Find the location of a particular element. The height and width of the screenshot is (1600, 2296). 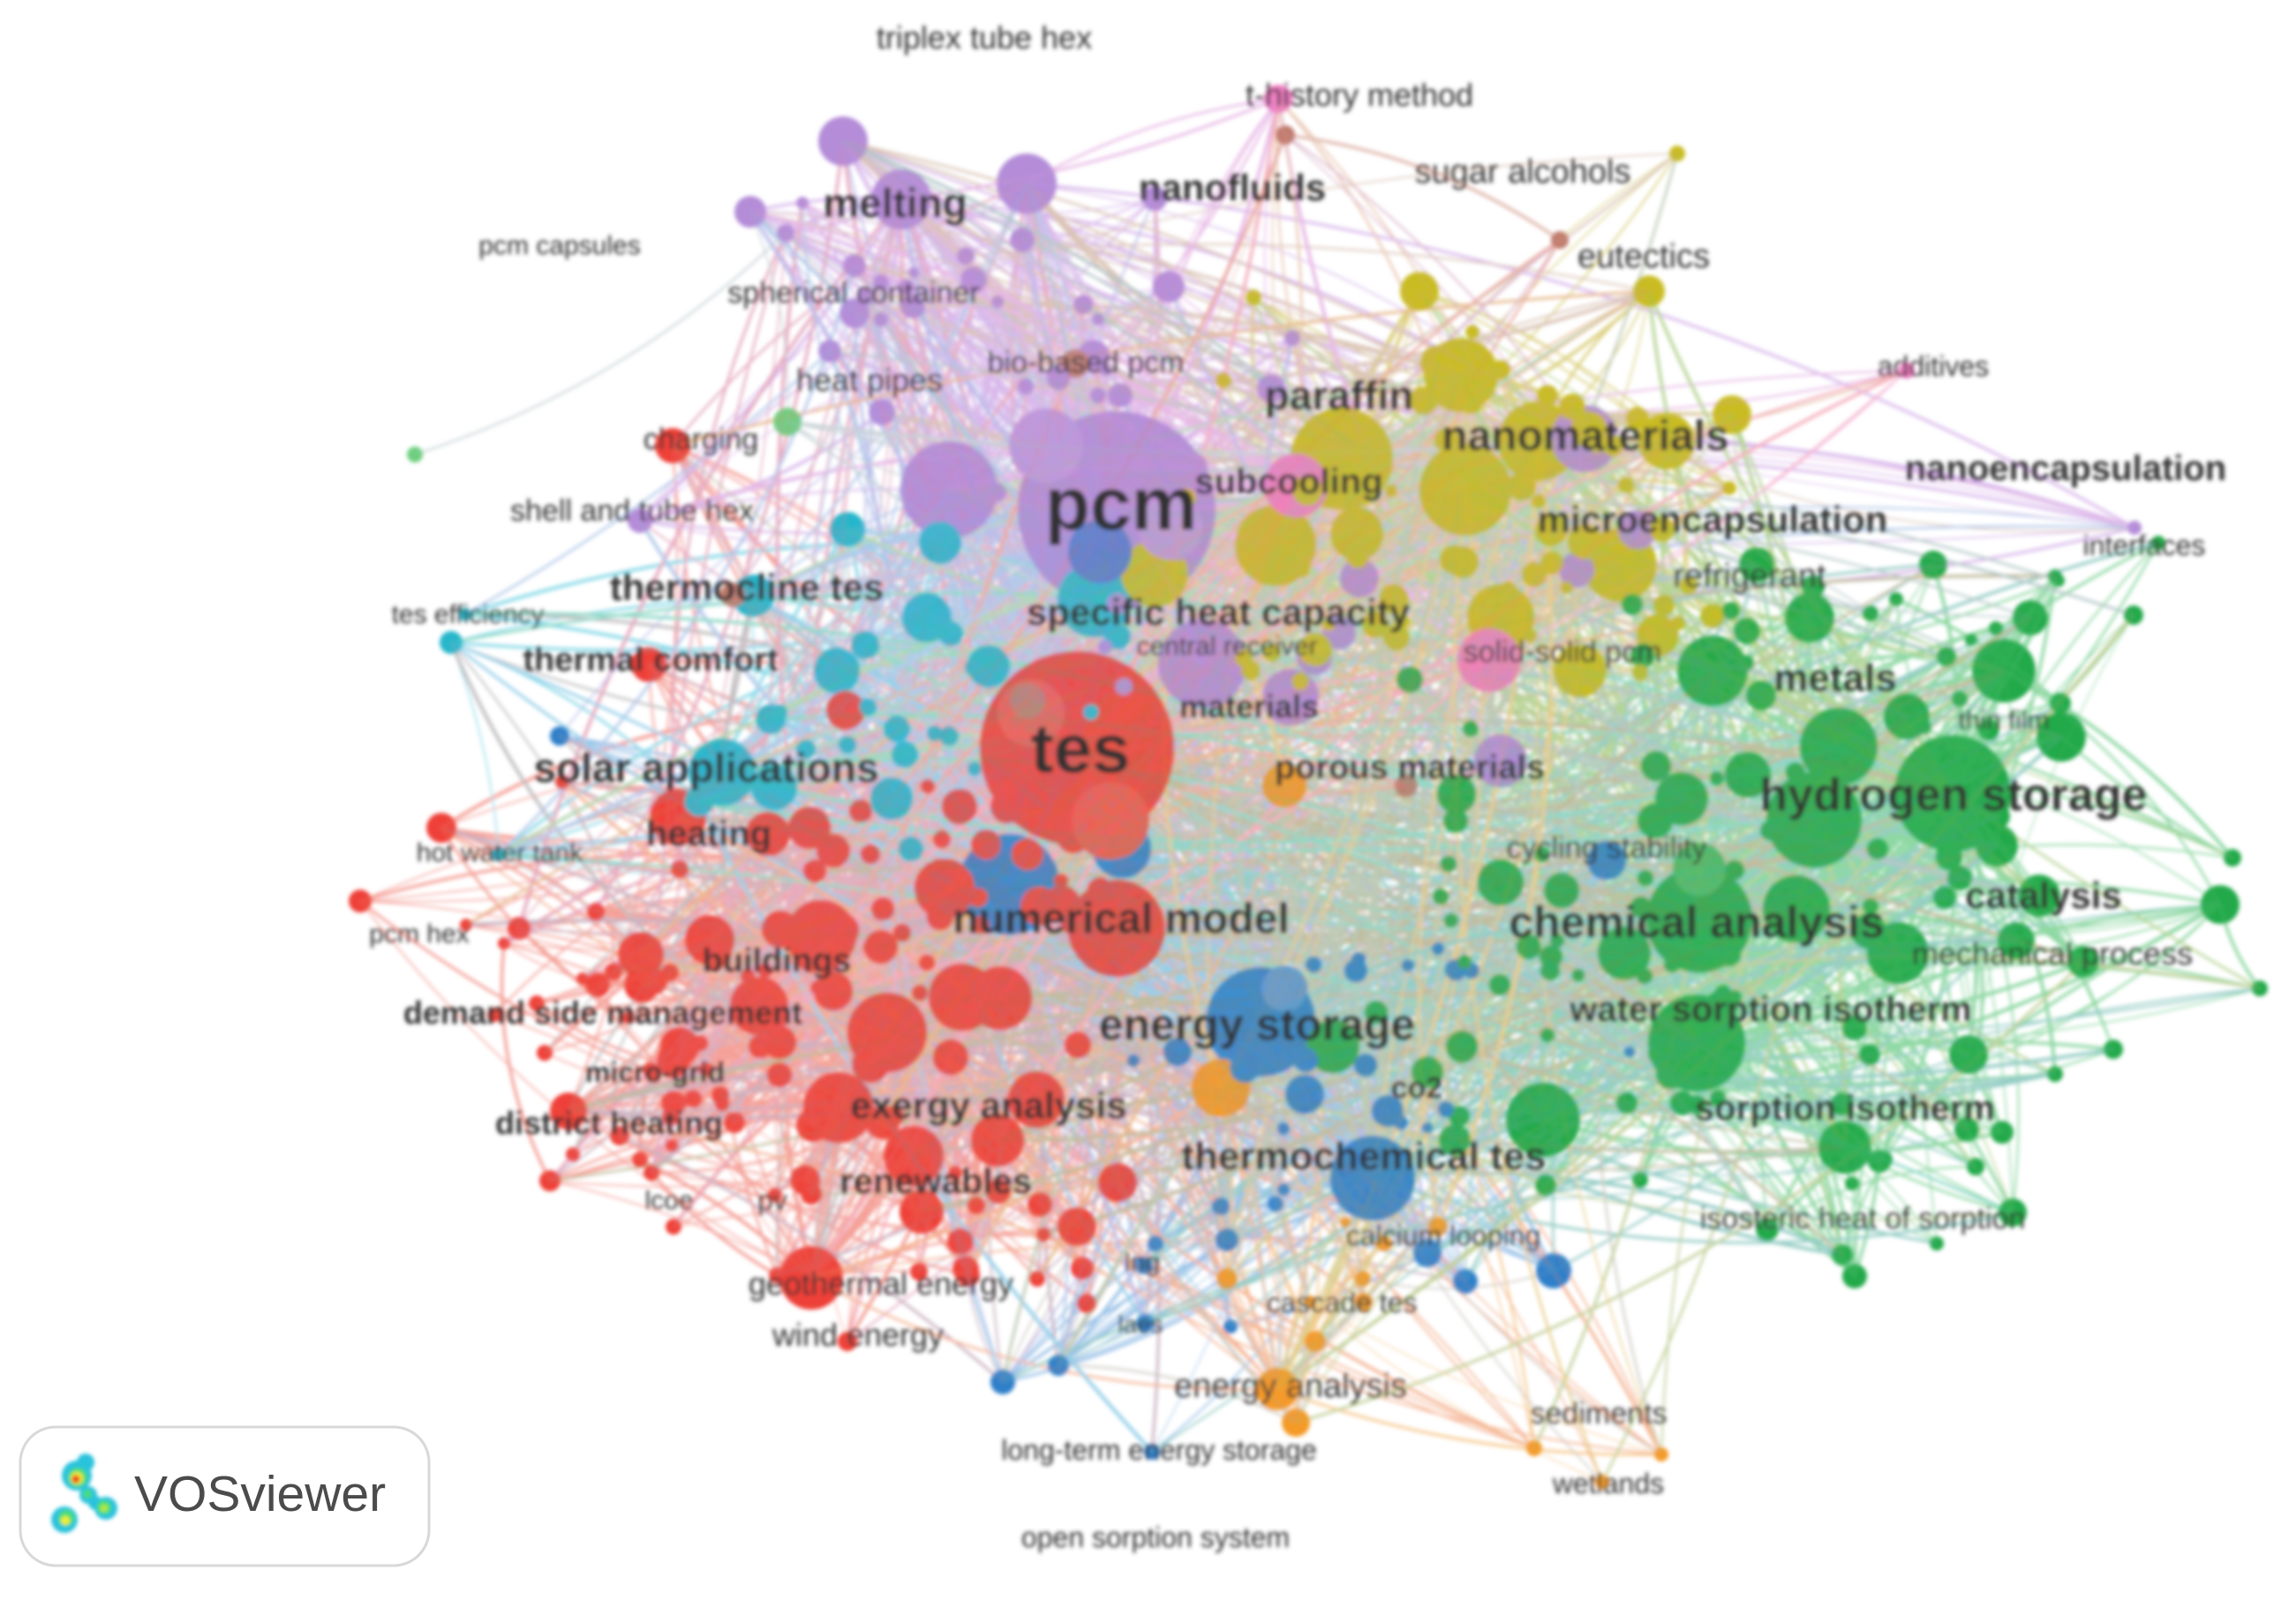

svg-text: renewables is located at coordinates (936, 1181).